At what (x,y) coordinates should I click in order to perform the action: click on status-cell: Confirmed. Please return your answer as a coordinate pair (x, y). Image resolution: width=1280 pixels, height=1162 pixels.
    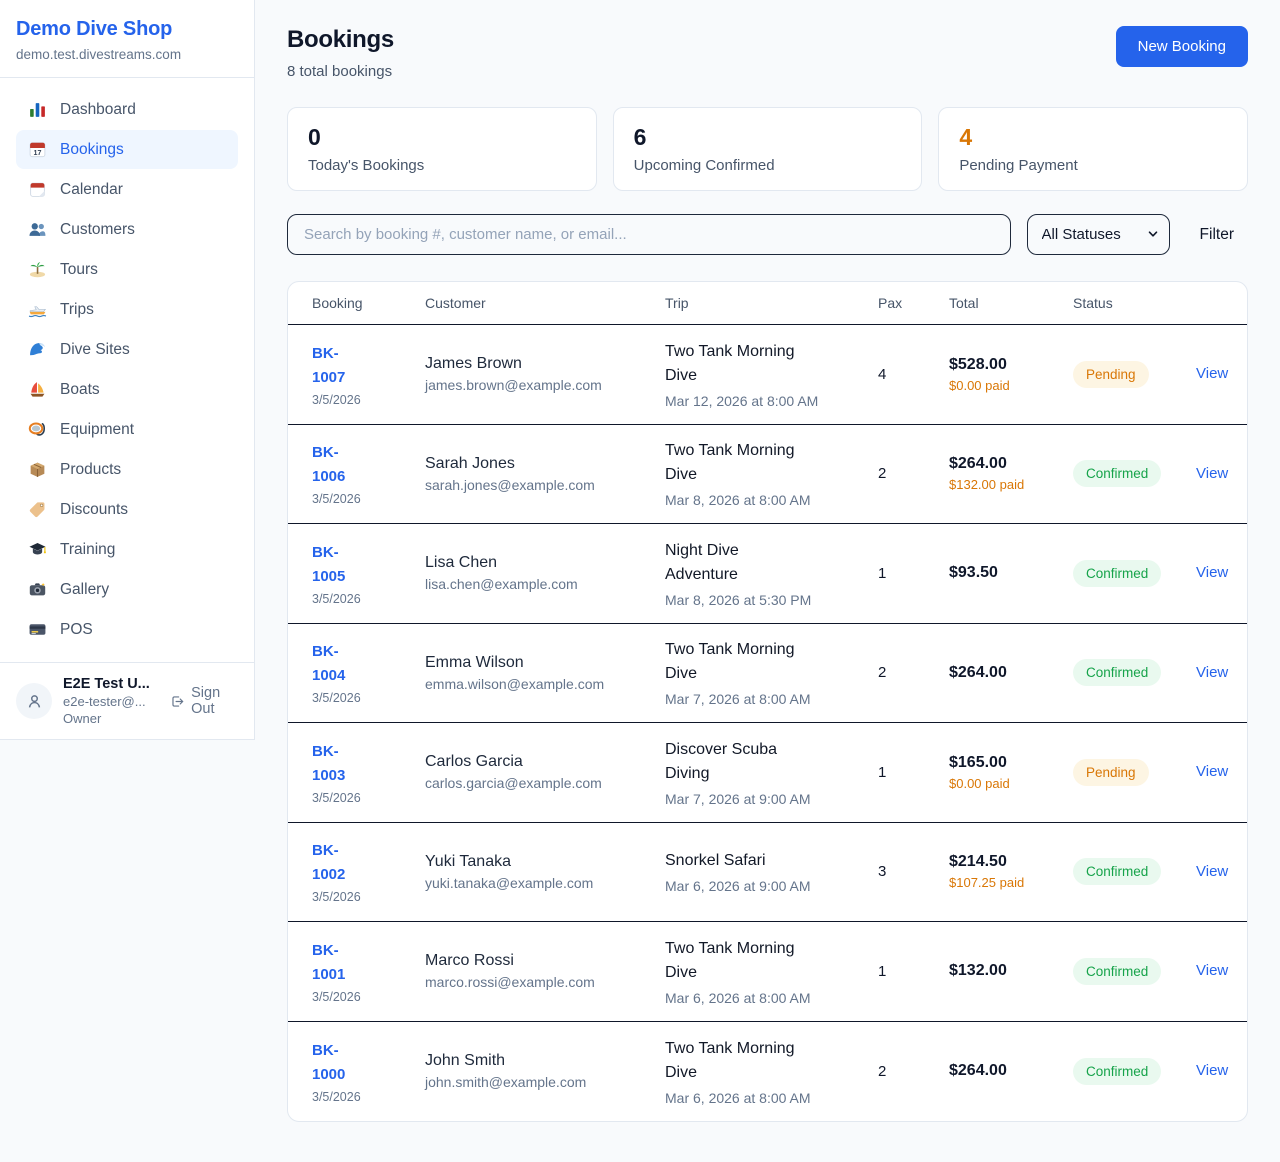
    Looking at the image, I should click on (1134, 1071).